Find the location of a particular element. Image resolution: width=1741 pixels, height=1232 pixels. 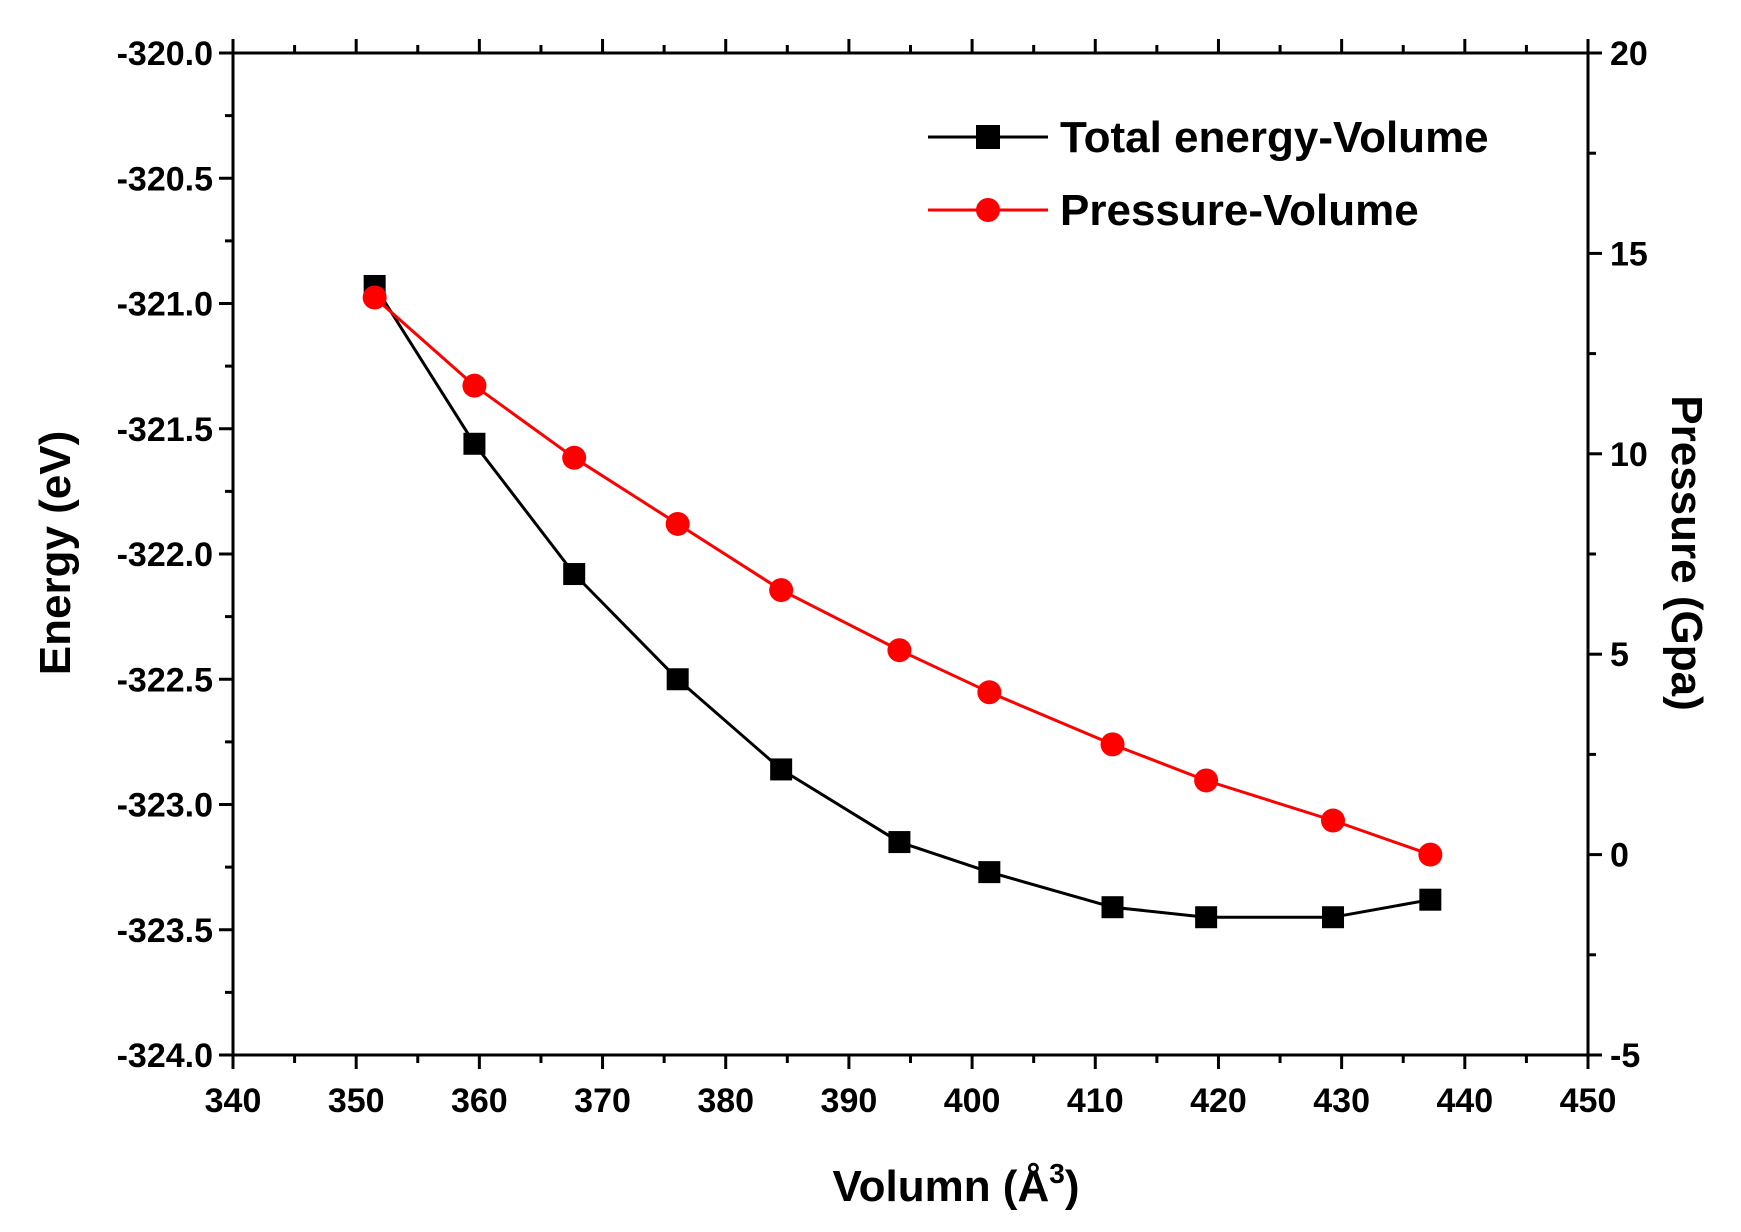

y2-tick-label-15: 15 is located at coordinates (1629, 254).